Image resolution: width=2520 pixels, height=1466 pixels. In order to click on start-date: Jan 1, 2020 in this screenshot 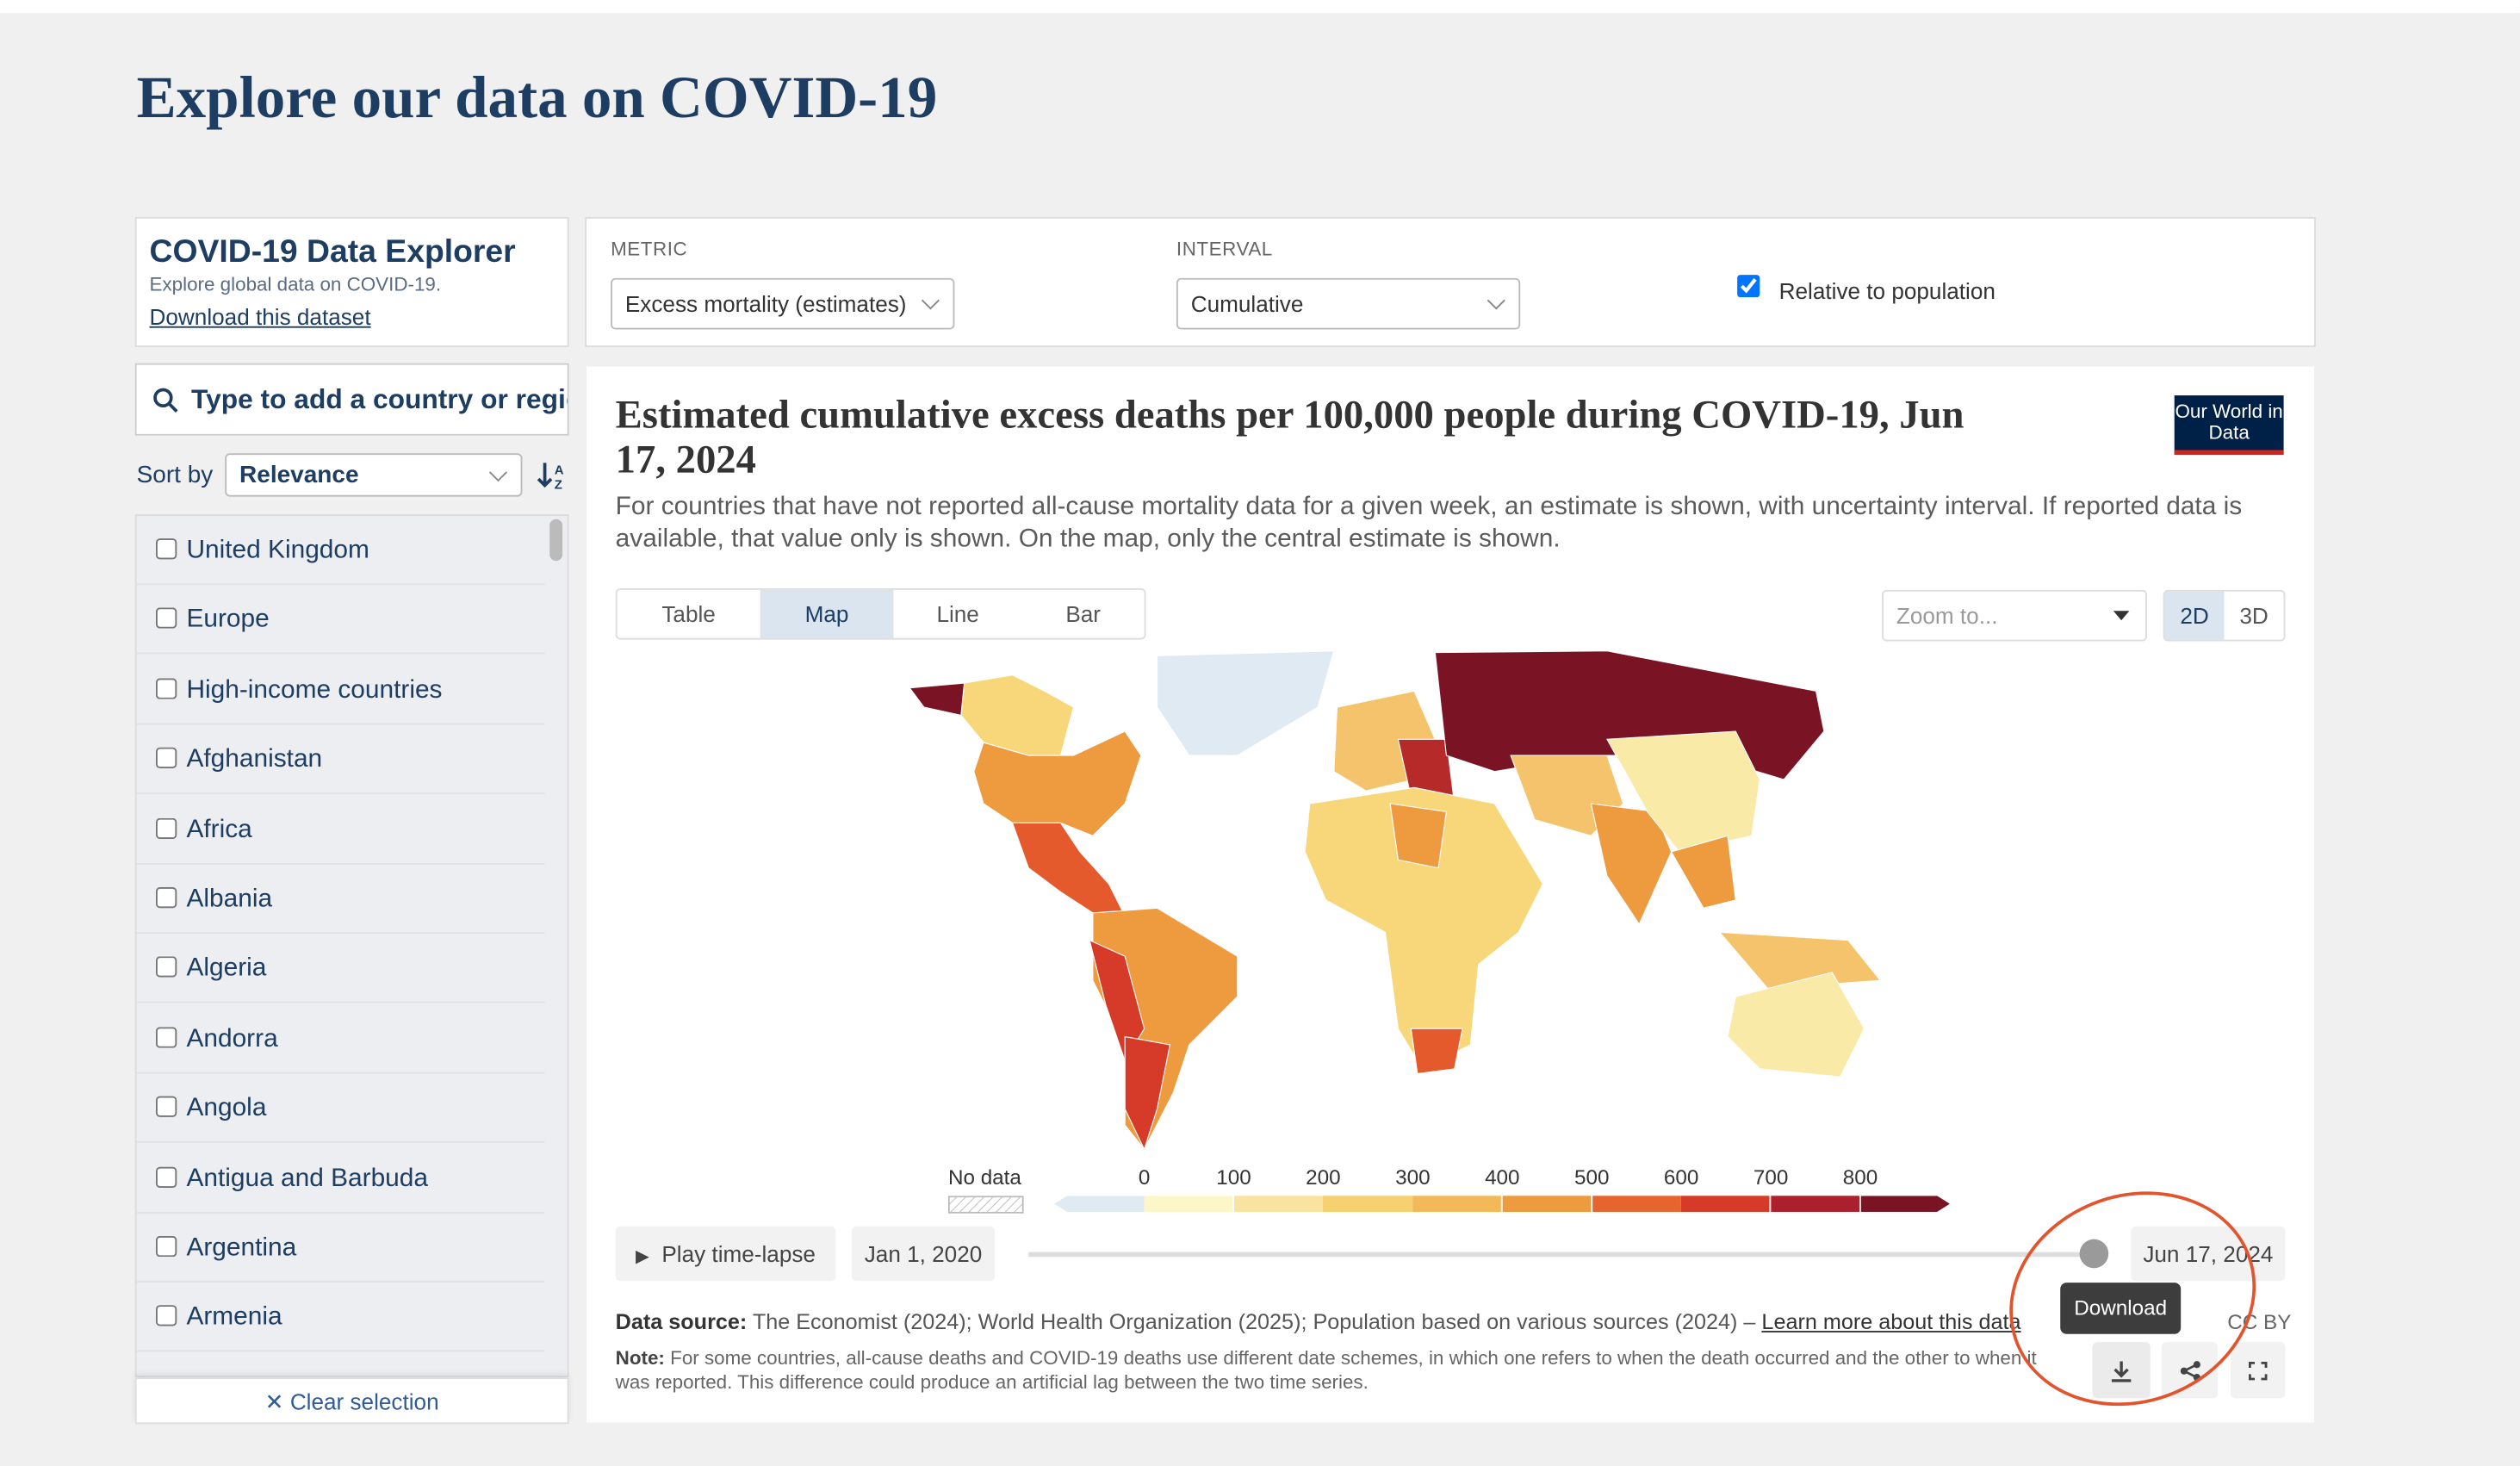, I will do `click(924, 1254)`.